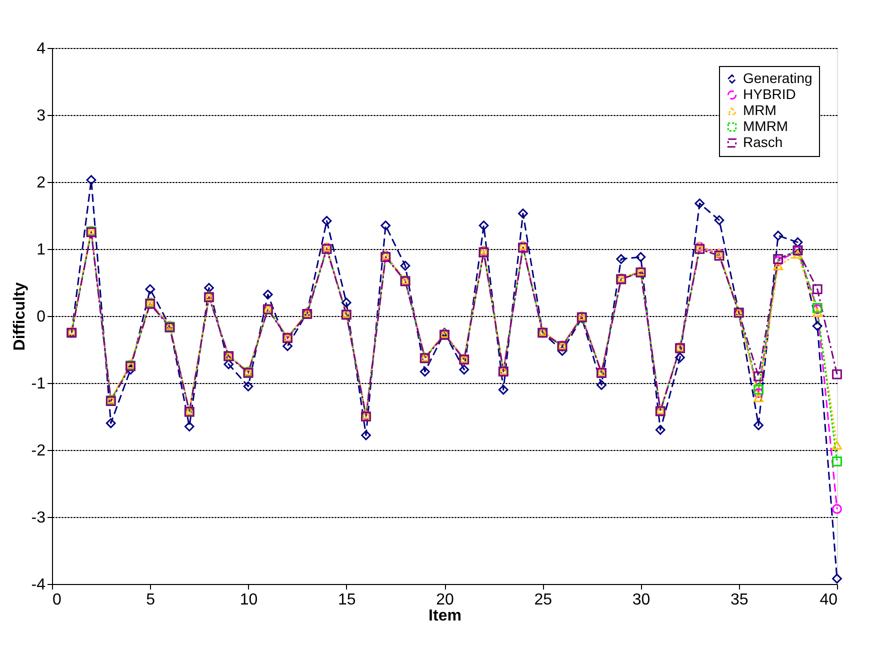 This screenshot has height=649, width=892. Describe the element at coordinates (445, 616) in the screenshot. I see `x-axis-title: Item` at that location.